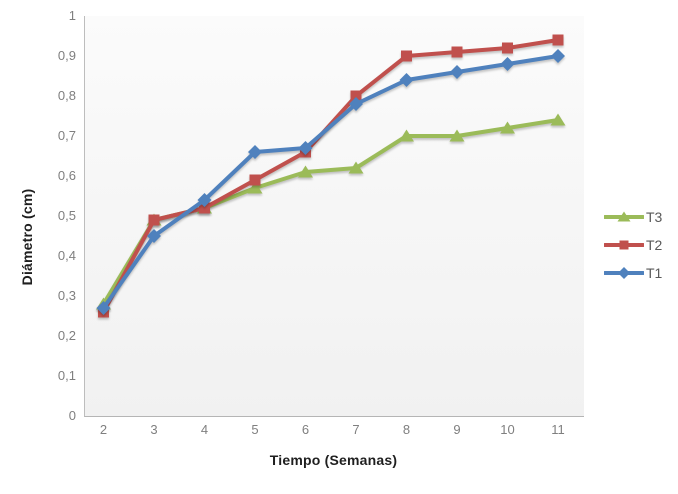  Describe the element at coordinates (558, 429) in the screenshot. I see `x-tick-label: 11` at that location.